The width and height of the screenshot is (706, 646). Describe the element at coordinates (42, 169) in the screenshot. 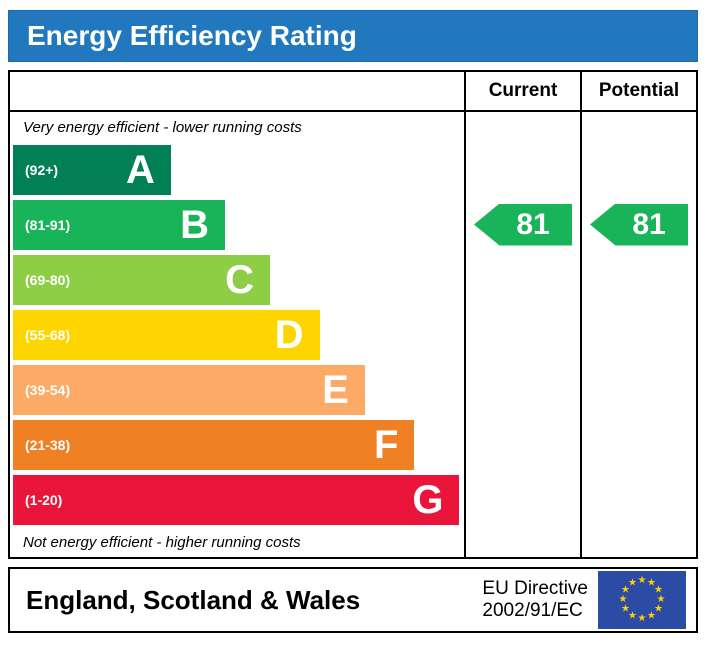

I see `band-range-label: (92+)` at that location.